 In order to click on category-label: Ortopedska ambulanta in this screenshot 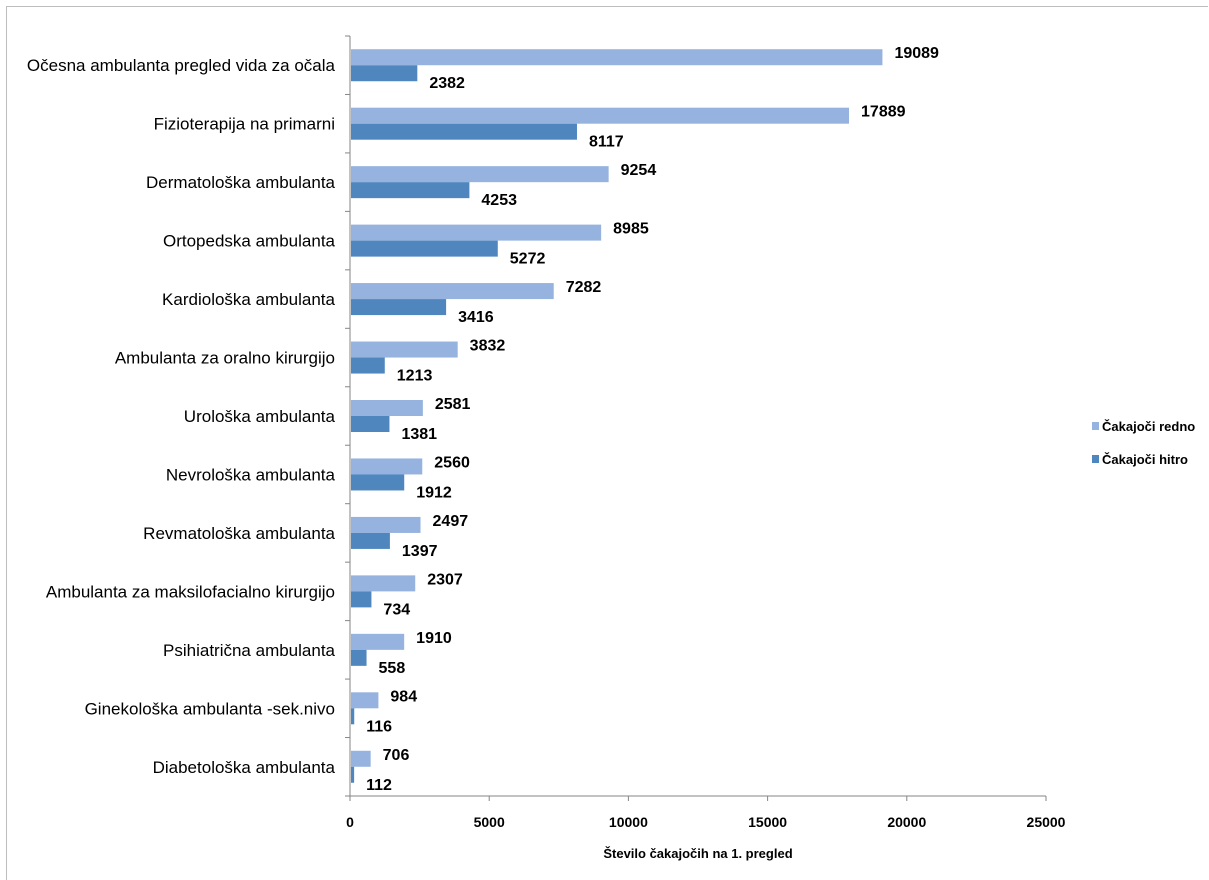, I will do `click(249, 241)`.